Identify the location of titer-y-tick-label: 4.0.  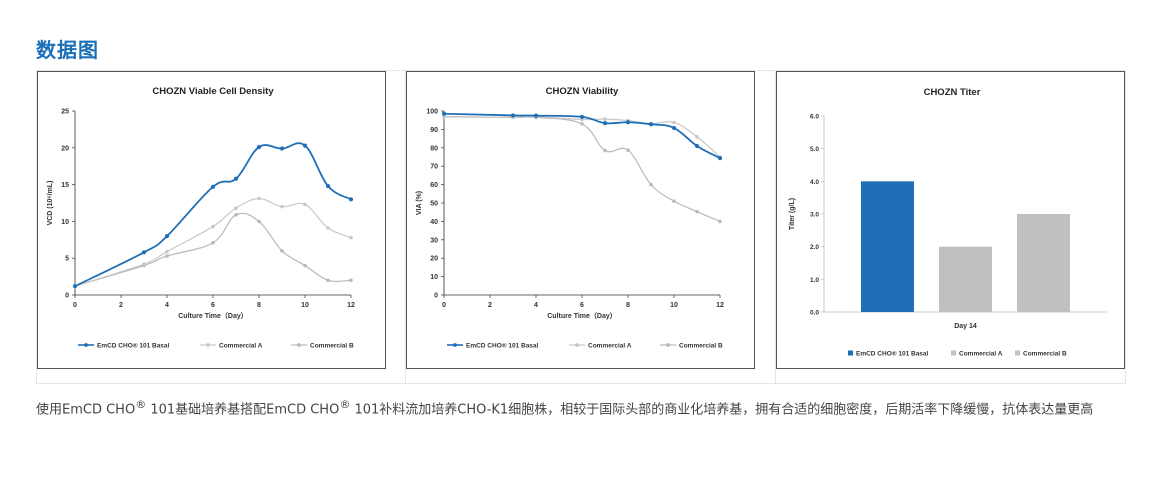
(814, 182).